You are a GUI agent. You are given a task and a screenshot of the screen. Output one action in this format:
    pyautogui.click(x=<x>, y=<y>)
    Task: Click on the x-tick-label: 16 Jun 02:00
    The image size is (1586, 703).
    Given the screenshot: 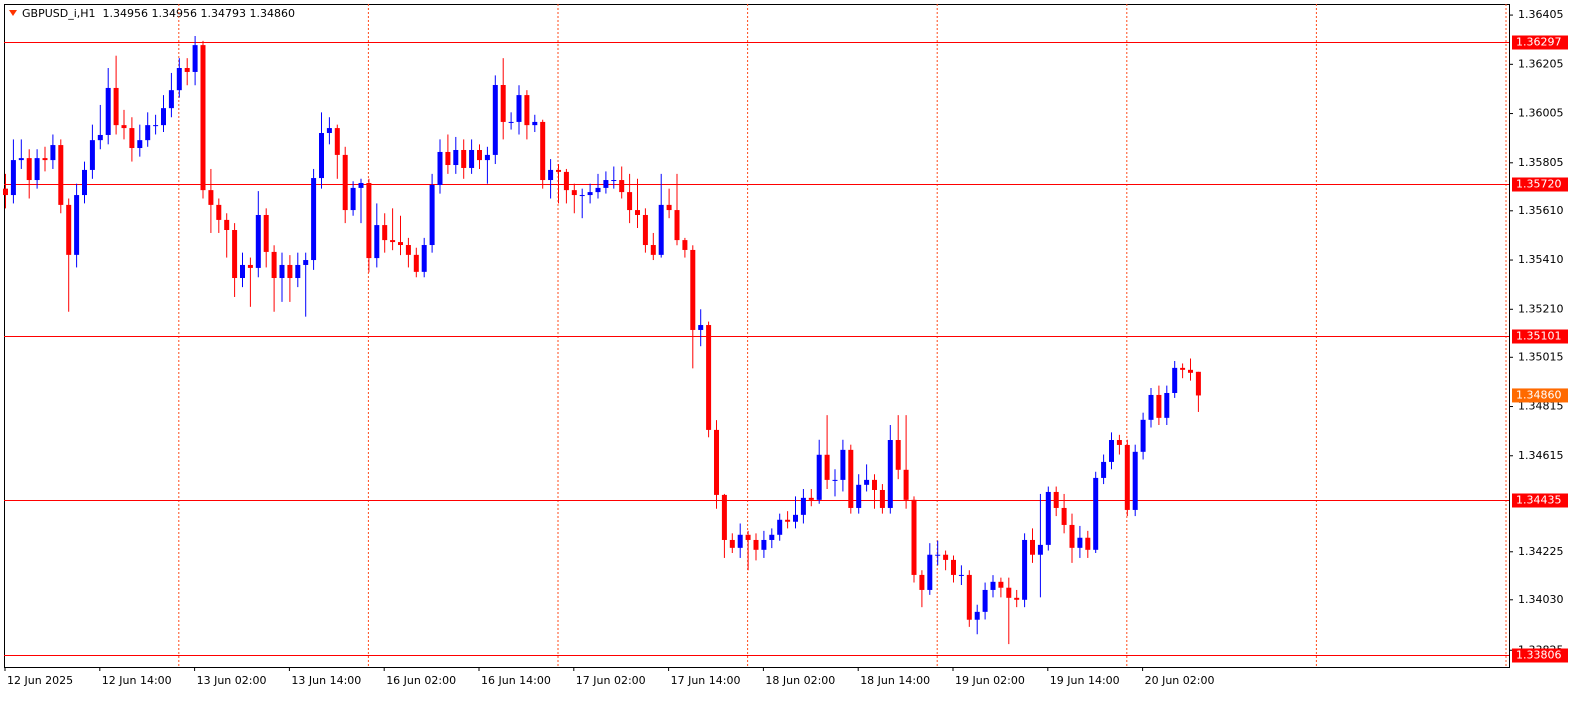 What is the action you would take?
    pyautogui.click(x=421, y=680)
    